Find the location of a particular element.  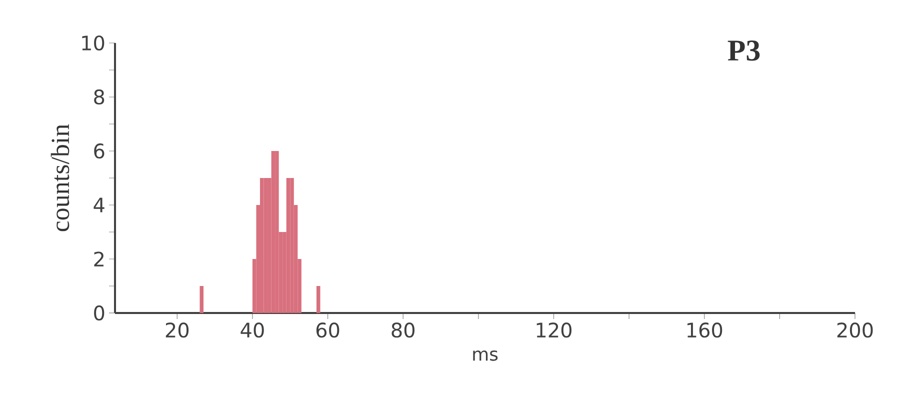

x-tick-label: 200 is located at coordinates (855, 330).